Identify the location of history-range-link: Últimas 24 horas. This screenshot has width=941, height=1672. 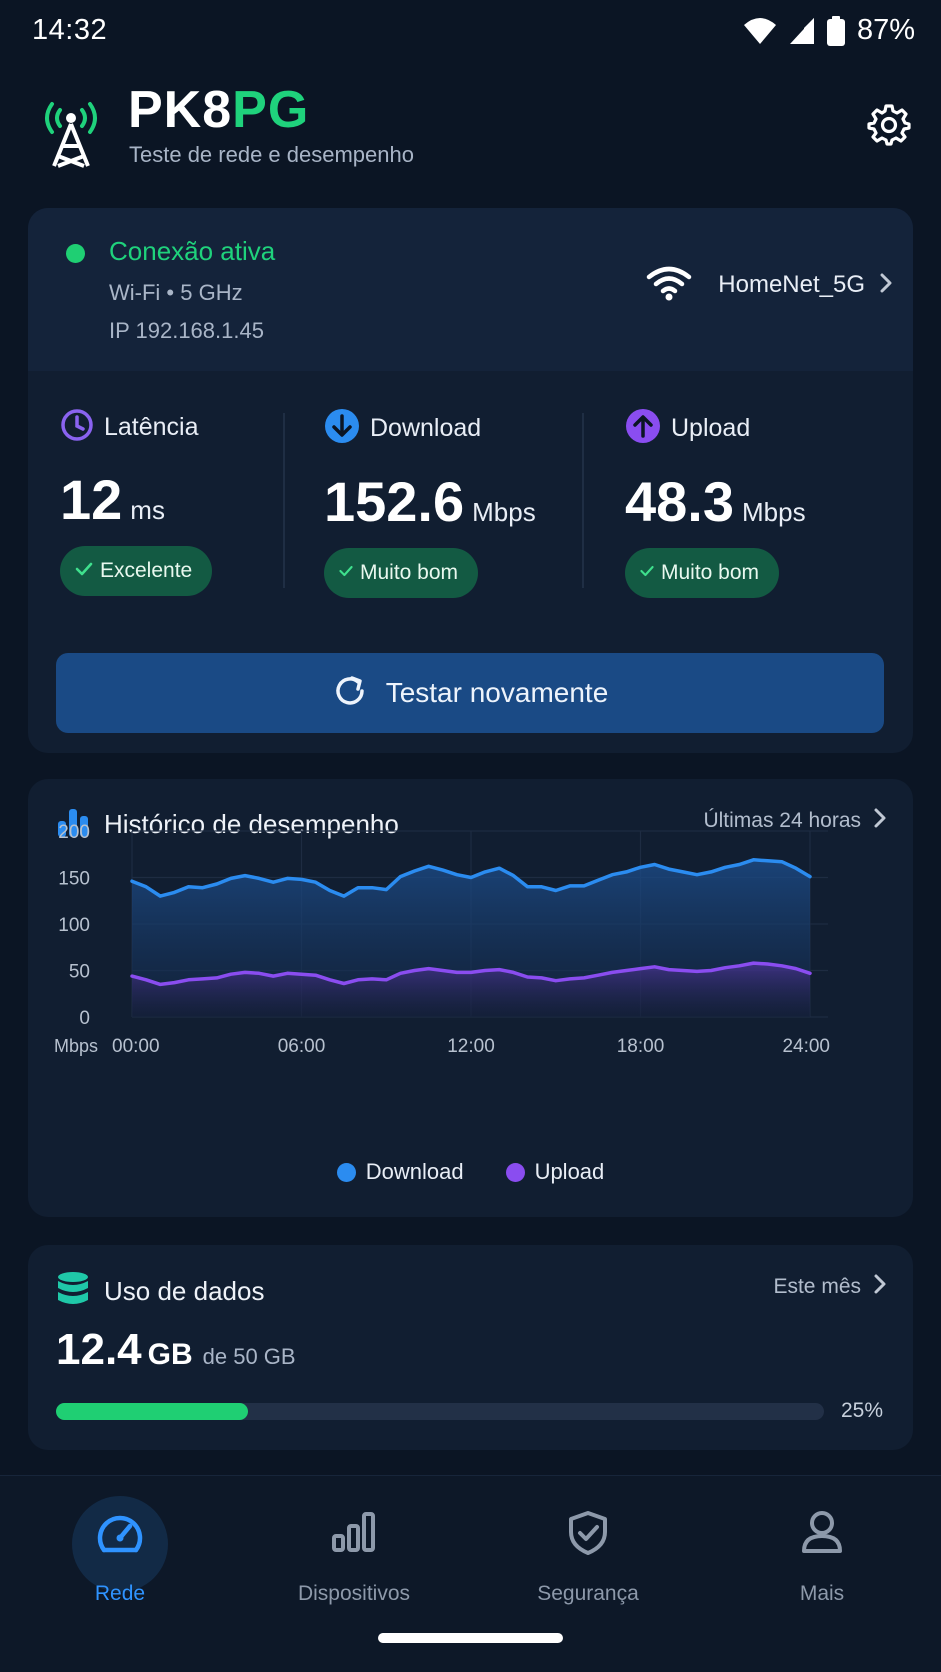
(795, 820).